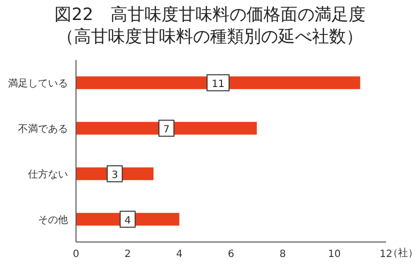 The height and width of the screenshot is (266, 420). I want to click on data-label: 11, so click(218, 84).